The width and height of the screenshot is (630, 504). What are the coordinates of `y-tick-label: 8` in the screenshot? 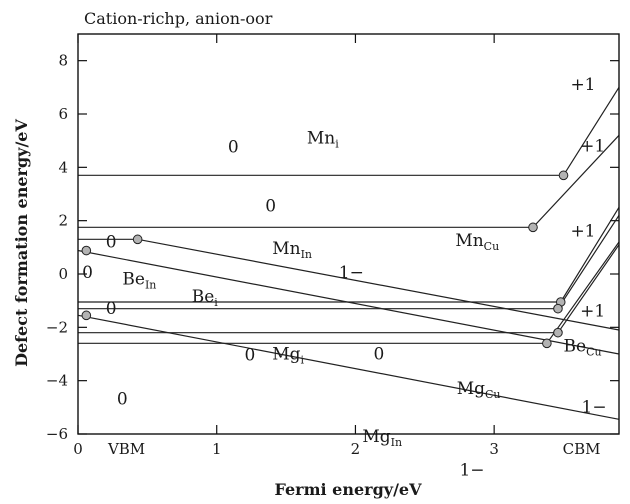 It's located at (63, 61).